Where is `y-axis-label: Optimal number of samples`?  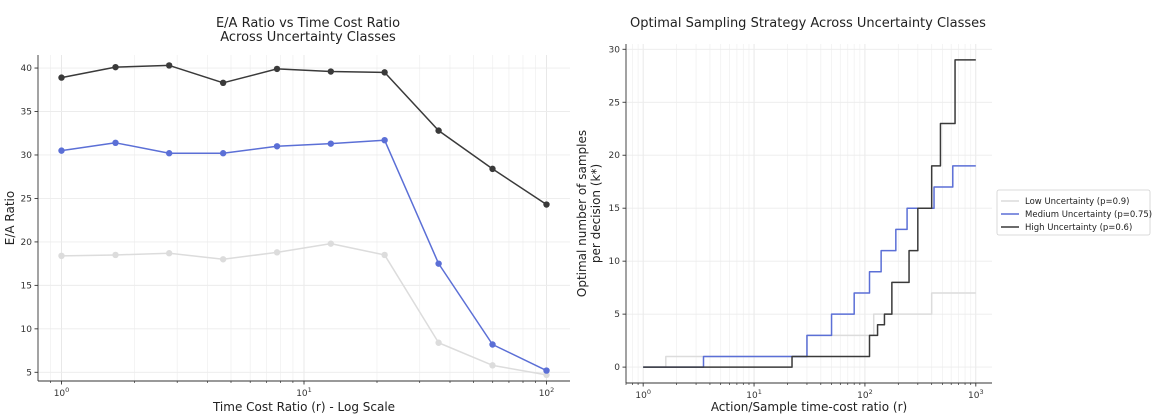 y-axis-label: Optimal number of samples is located at coordinates (582, 213).